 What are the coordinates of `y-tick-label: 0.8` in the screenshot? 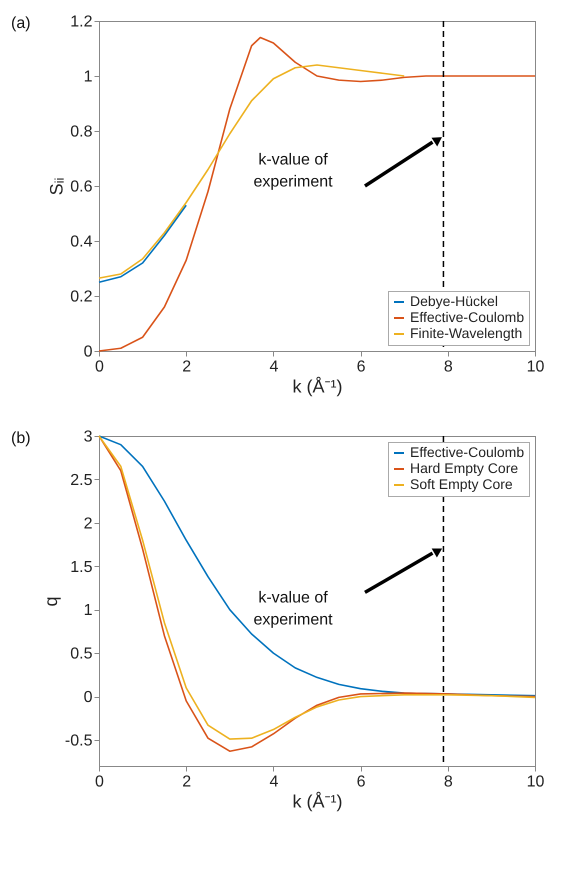 It's located at (81, 132).